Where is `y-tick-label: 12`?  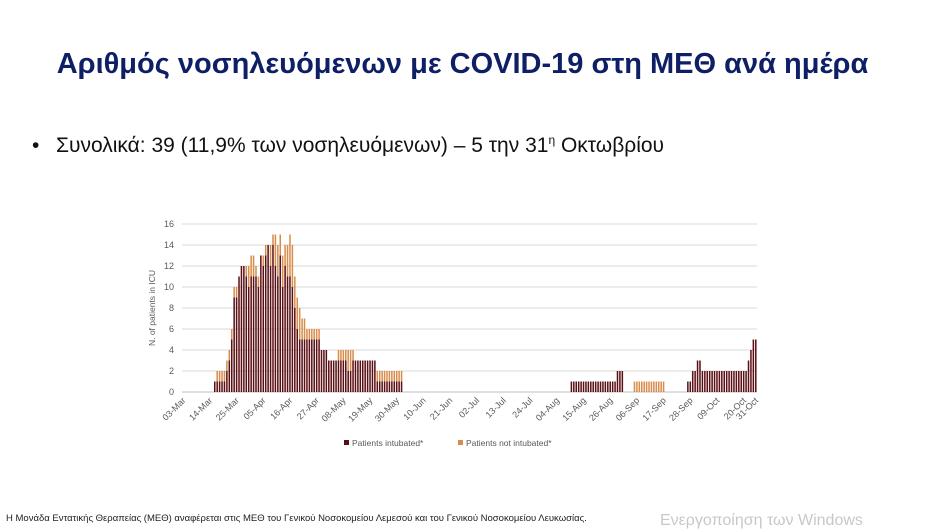 y-tick-label: 12 is located at coordinates (169, 266).